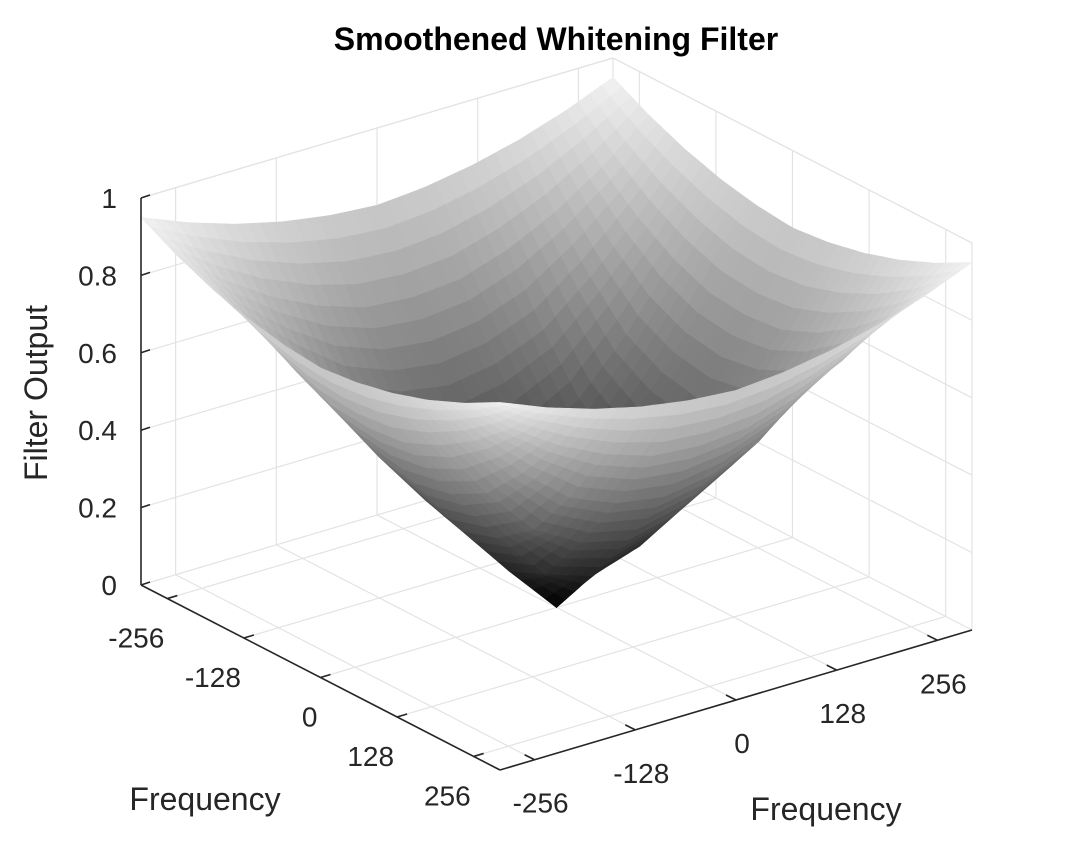  I want to click on z-tick-label: 0, so click(109, 585).